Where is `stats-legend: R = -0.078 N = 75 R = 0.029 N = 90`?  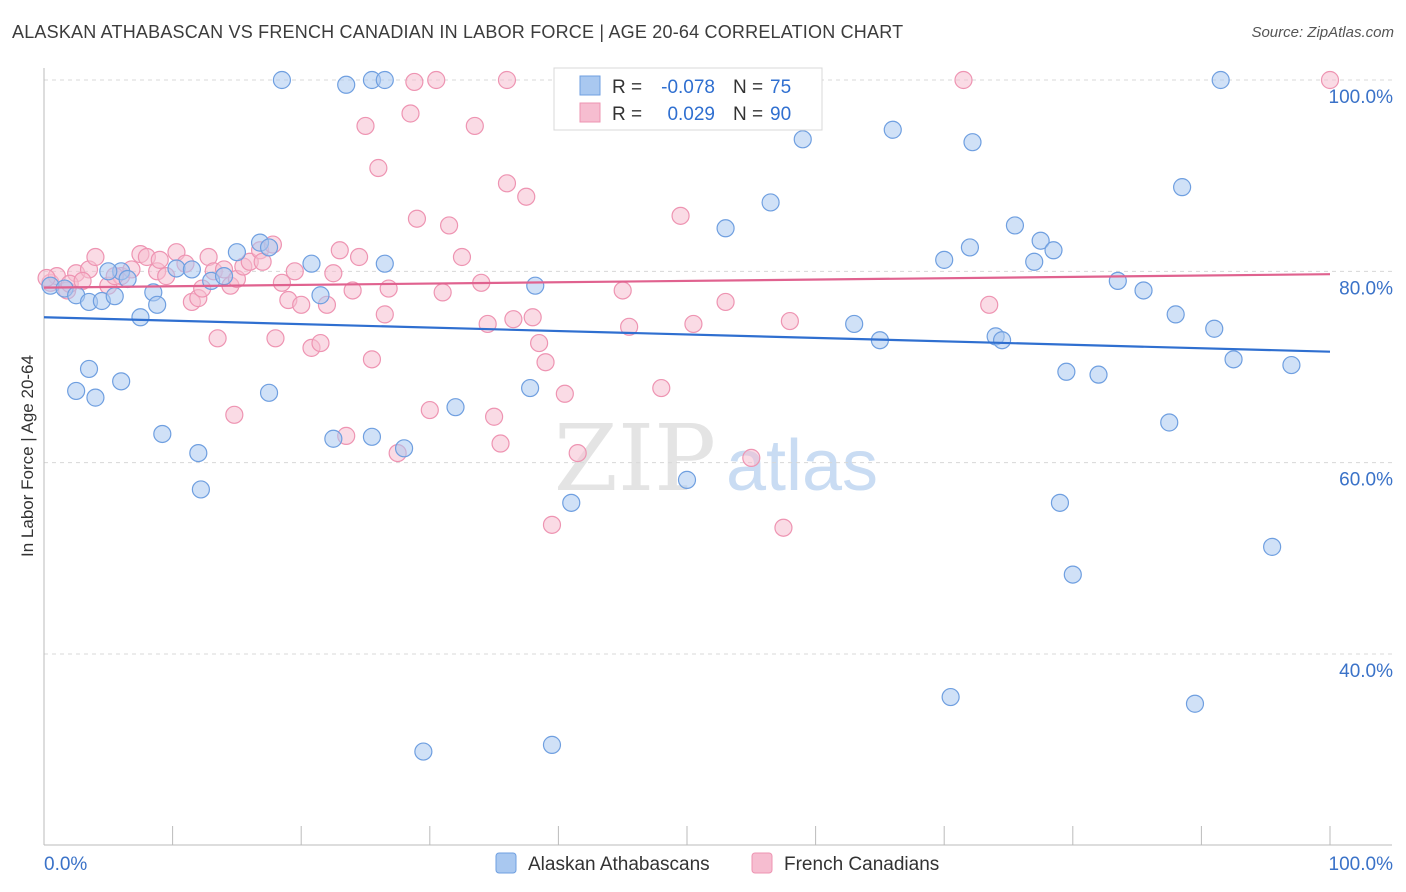
stats-legend: R = -0.078 N = 75 R = 0.029 N = 90 is located at coordinates (688, 99).